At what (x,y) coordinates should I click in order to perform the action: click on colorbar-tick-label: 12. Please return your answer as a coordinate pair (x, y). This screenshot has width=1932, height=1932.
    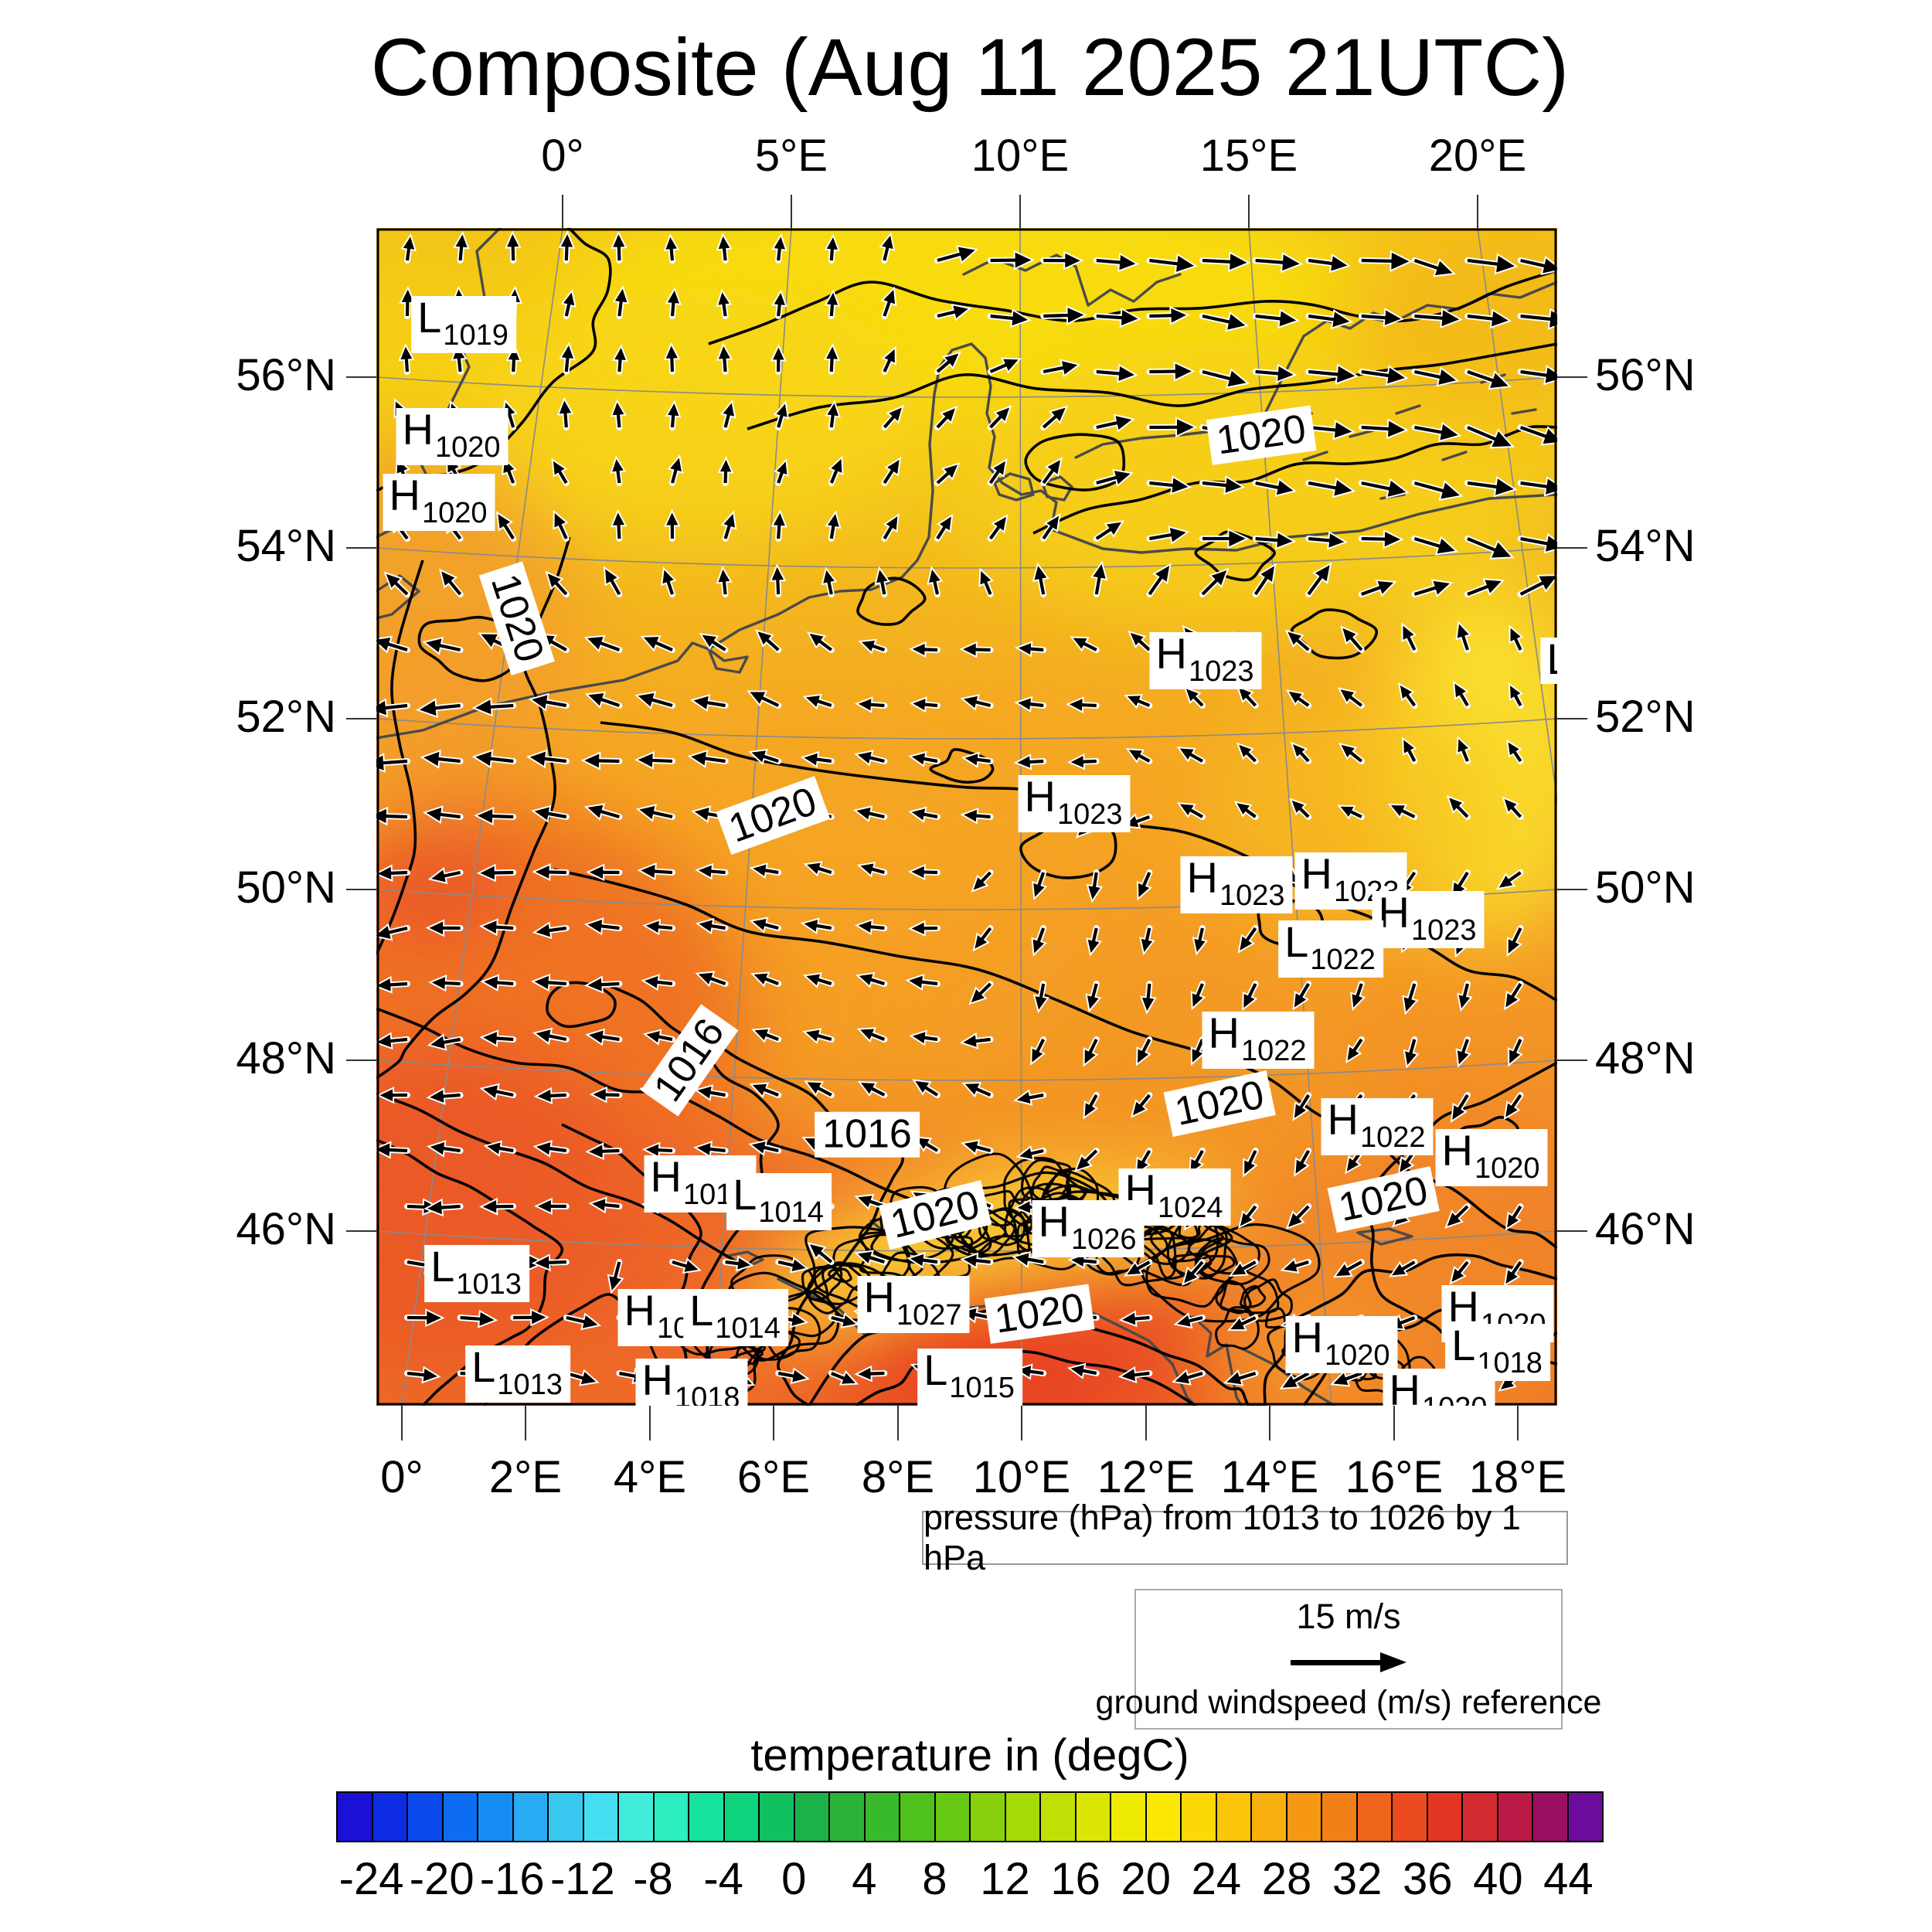
    Looking at the image, I should click on (1005, 1879).